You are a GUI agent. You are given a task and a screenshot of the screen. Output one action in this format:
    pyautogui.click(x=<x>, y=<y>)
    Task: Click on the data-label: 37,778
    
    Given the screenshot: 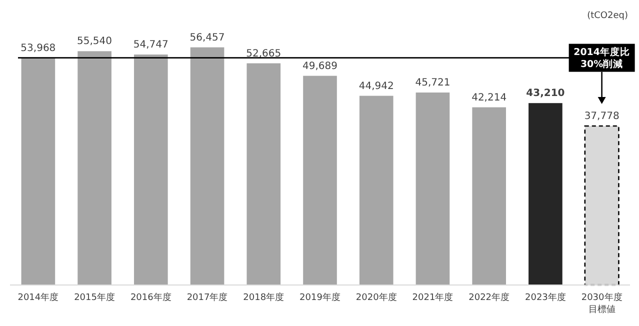 What is the action you would take?
    pyautogui.click(x=602, y=116)
    